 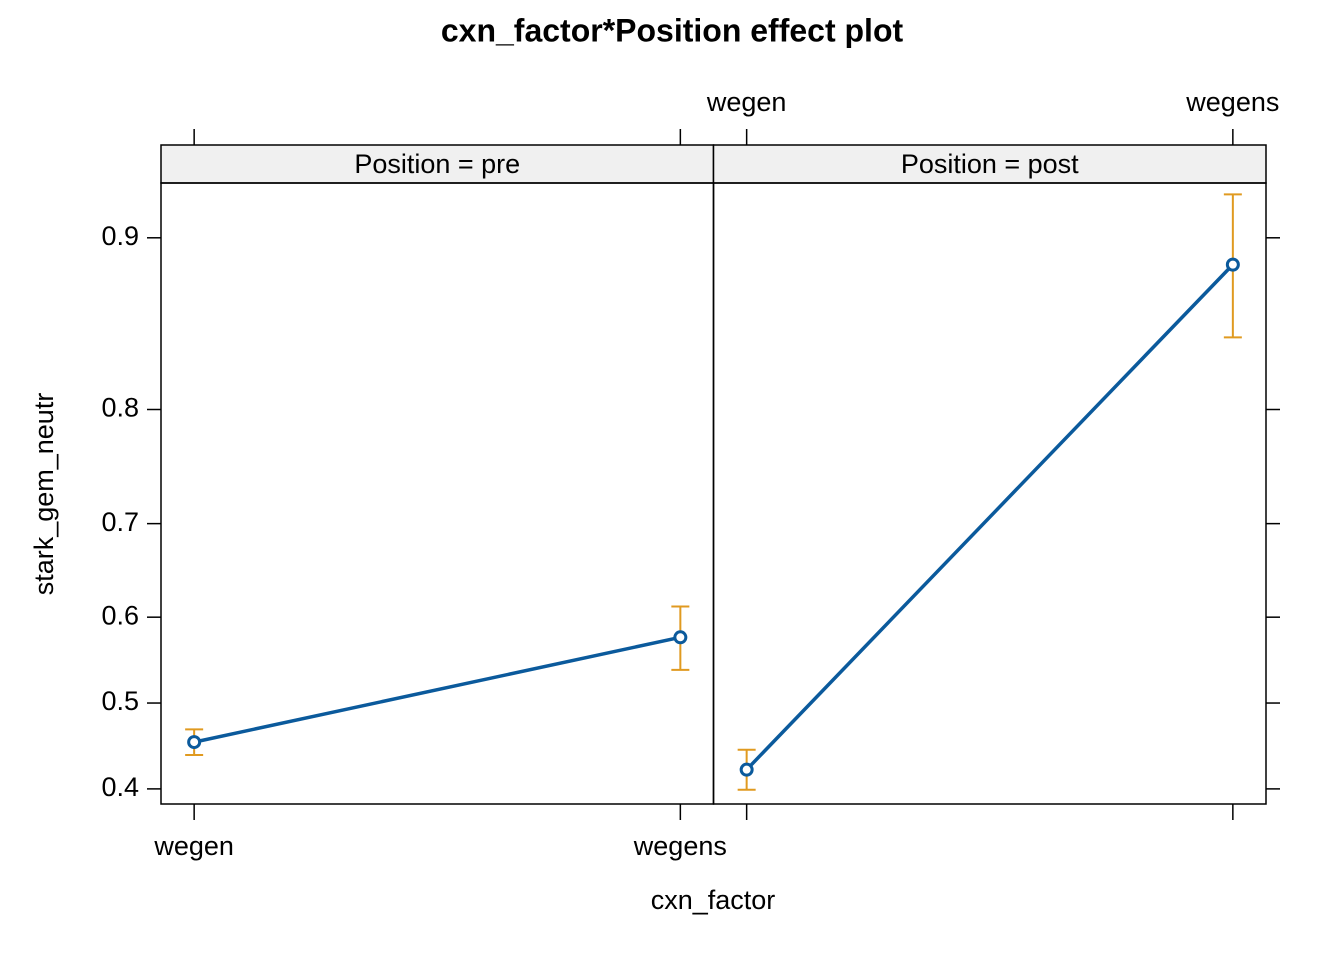 What do you see at coordinates (990, 164) in the screenshot?
I see `strip-label: Position = post` at bounding box center [990, 164].